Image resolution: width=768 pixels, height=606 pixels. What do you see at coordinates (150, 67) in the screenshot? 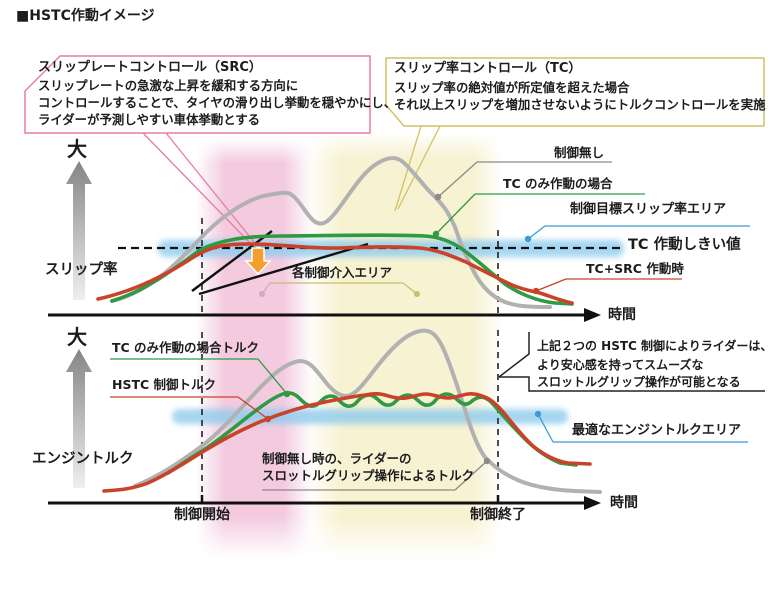
I see `src-callout-title: スリップレートコントロール（SRC）` at bounding box center [150, 67].